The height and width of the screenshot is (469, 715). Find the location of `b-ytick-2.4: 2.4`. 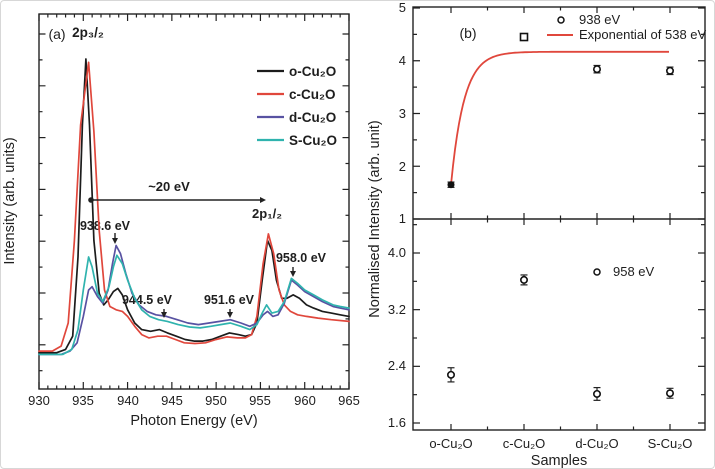

b-ytick-2.4: 2.4 is located at coordinates (397, 365).